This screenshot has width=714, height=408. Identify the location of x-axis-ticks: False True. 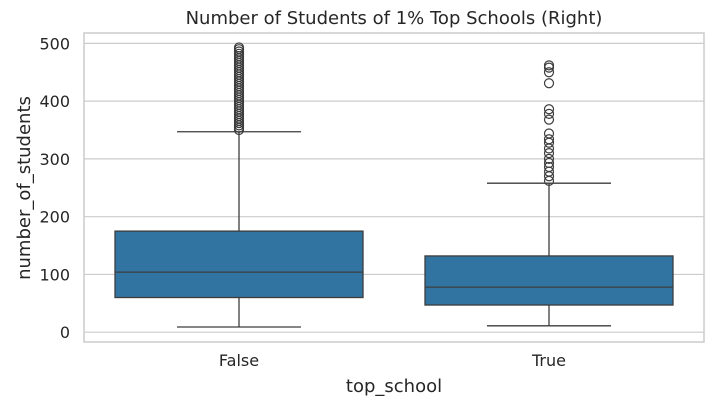
(392, 360).